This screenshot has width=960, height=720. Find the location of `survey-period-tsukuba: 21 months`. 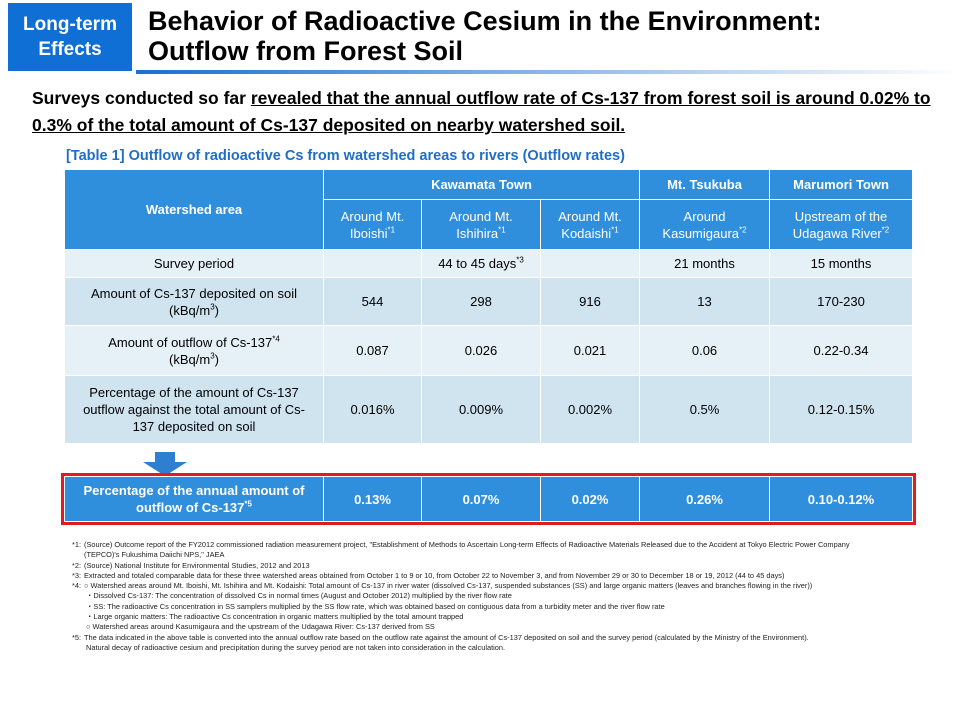

survey-period-tsukuba: 21 months is located at coordinates (705, 263).